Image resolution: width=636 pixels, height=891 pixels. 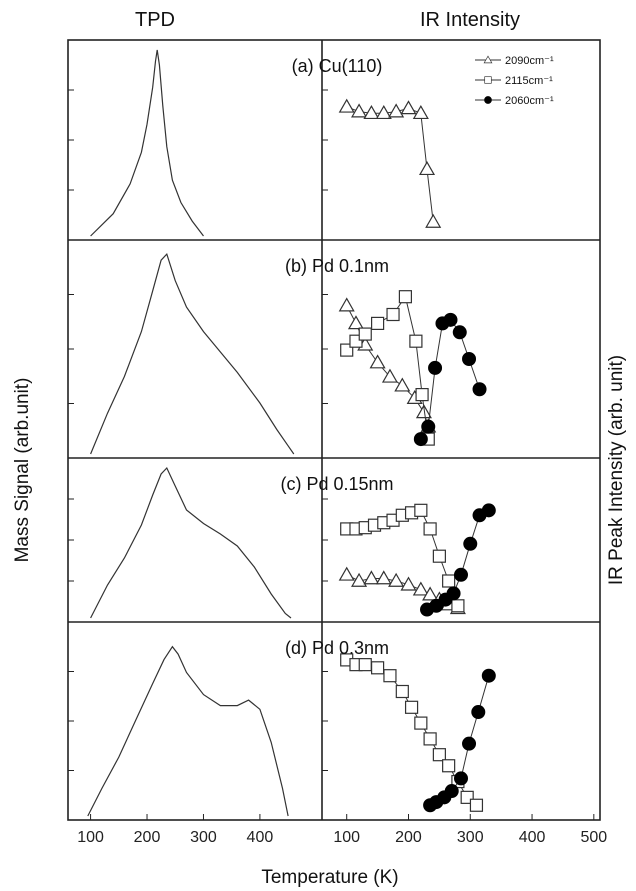 I want to click on ir-xtick-label: 100, so click(x=346, y=837).